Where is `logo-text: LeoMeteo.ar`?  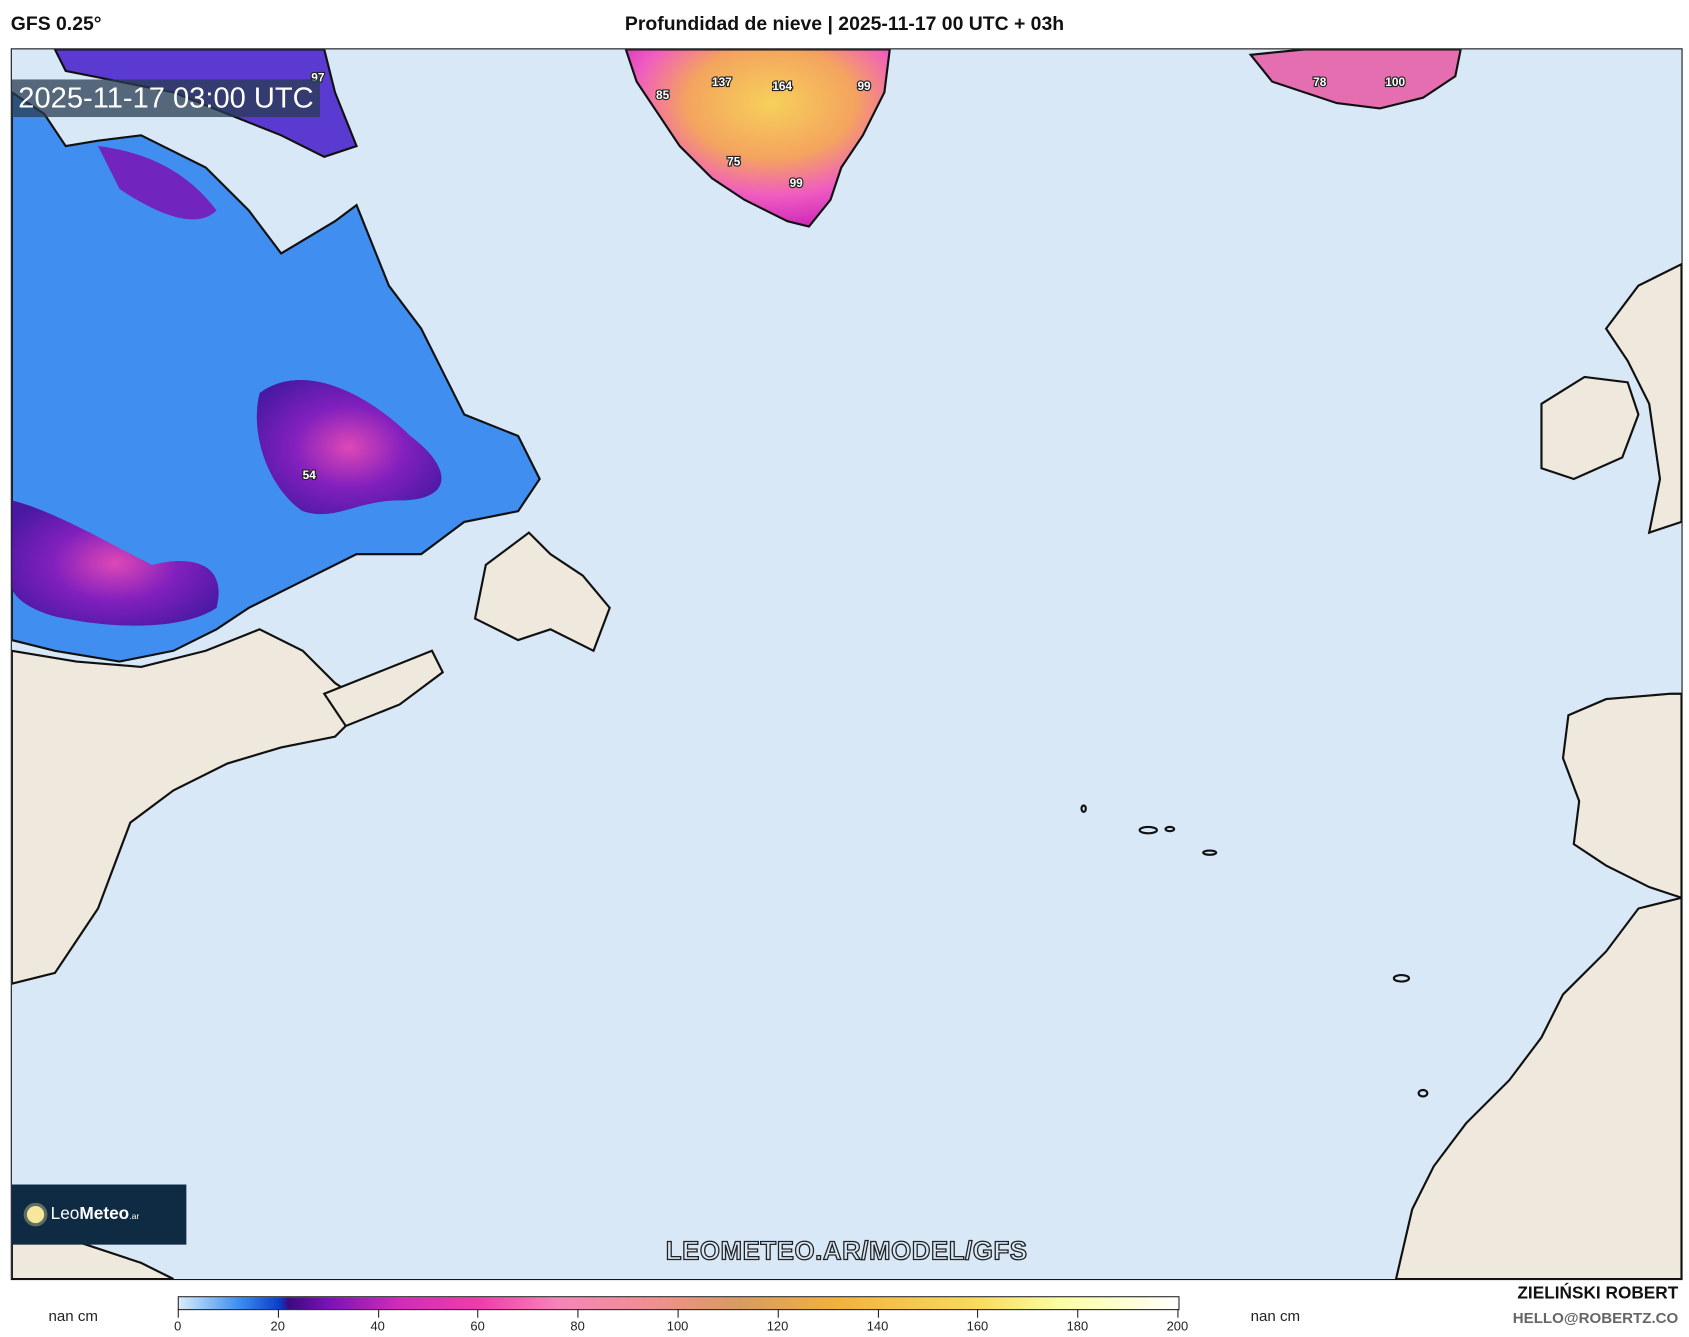
logo-text: LeoMeteo.ar is located at coordinates (95, 1214).